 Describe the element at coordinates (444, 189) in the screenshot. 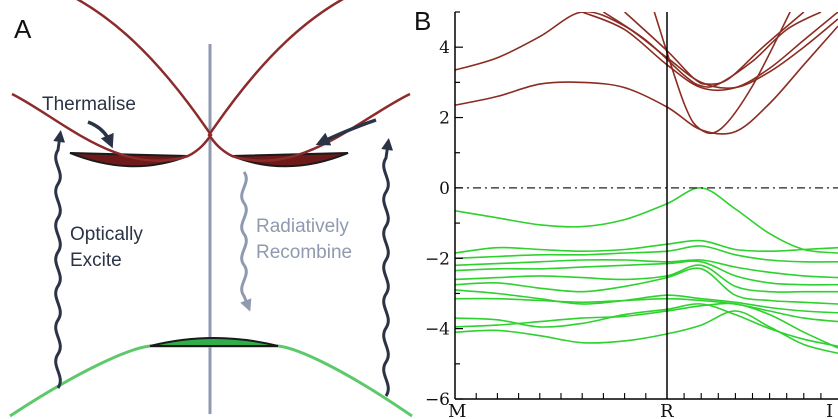

I see `y-tick-label: 0` at that location.